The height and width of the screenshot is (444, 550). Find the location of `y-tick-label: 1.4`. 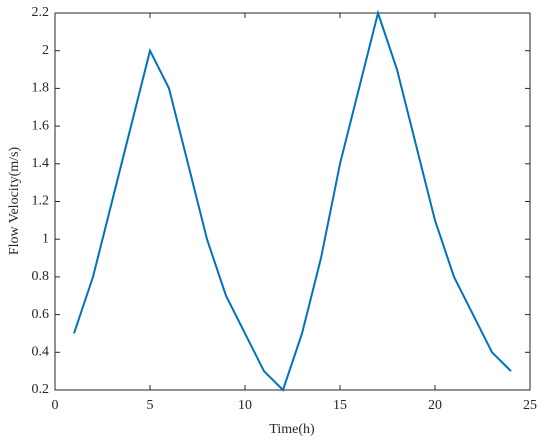

y-tick-label: 1.4 is located at coordinates (41, 163).